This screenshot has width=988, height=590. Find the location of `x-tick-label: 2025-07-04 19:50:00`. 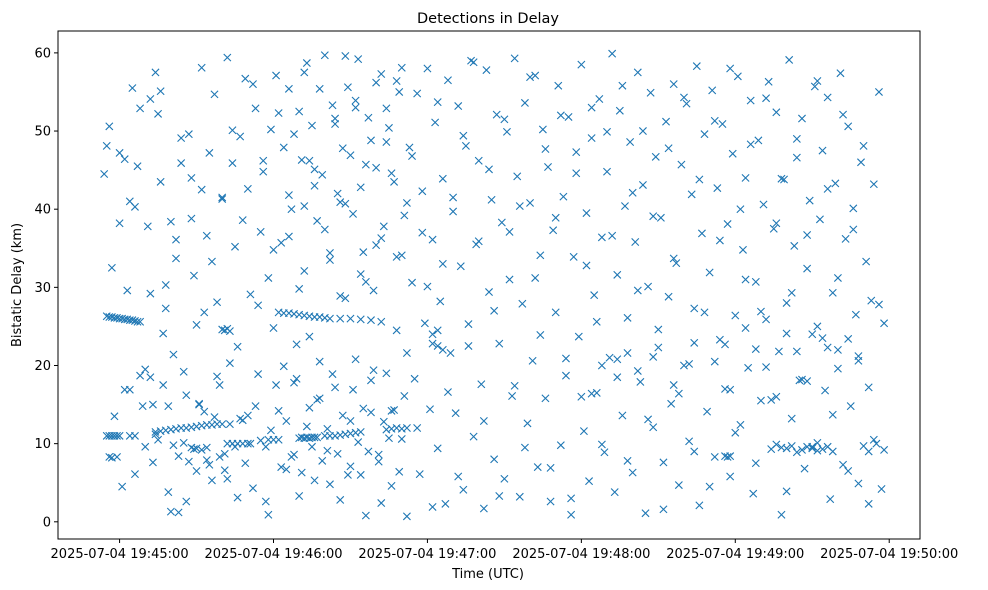

x-tick-label: 2025-07-04 19:50:00 is located at coordinates (889, 554).